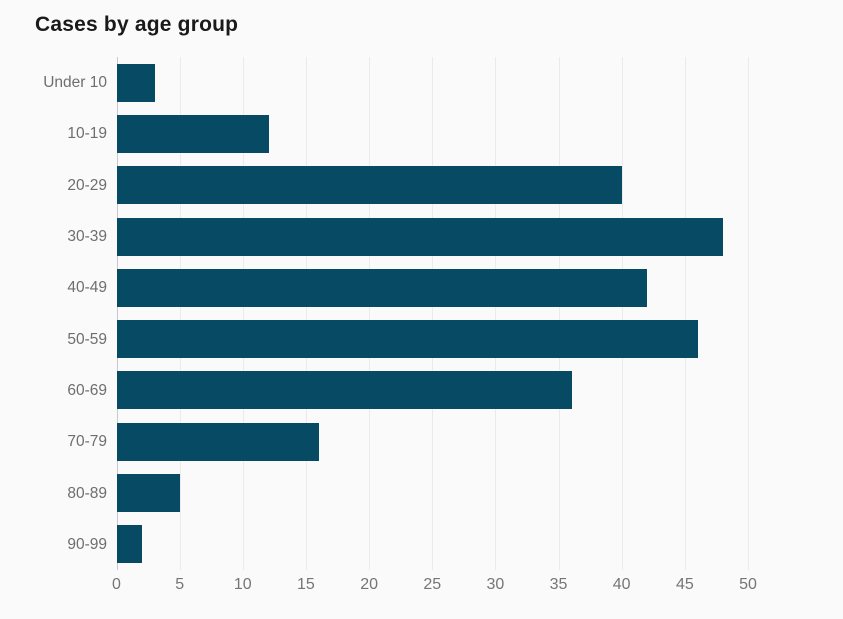 The image size is (843, 619). What do you see at coordinates (432, 584) in the screenshot?
I see `x-axis-tick-label: 25` at bounding box center [432, 584].